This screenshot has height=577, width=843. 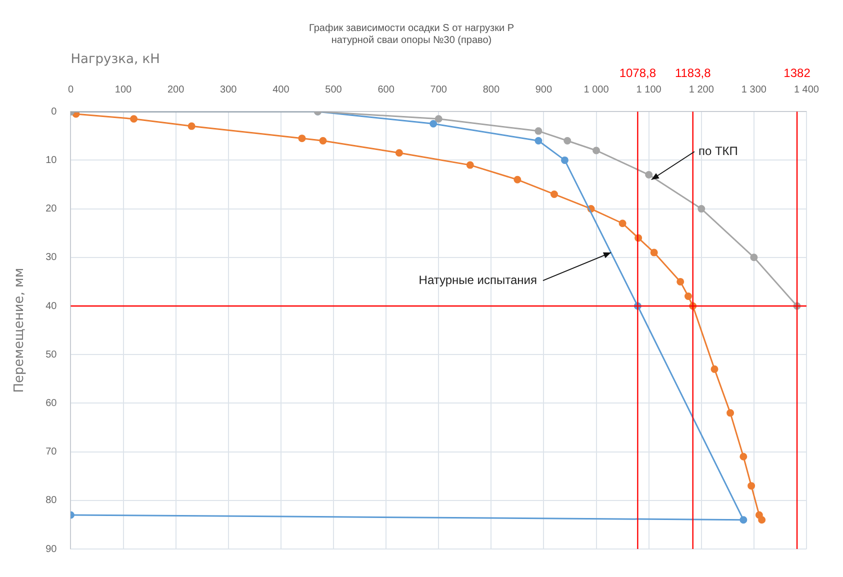 I want to click on x-tick-label: 1 400, so click(x=807, y=90).